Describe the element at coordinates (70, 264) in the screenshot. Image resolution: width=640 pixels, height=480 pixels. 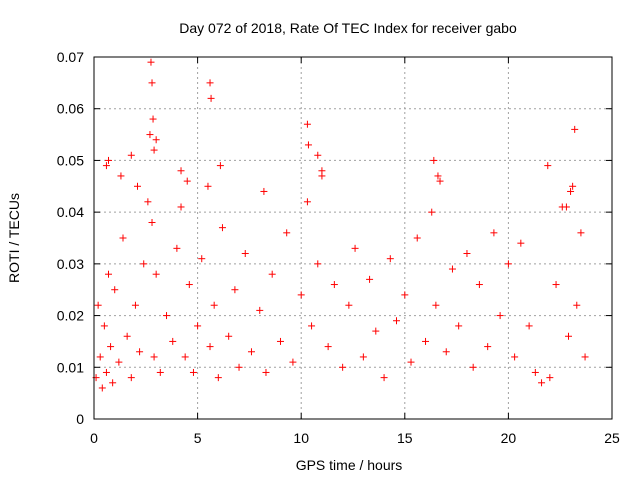
I see `y-tick-label: 0.03` at that location.